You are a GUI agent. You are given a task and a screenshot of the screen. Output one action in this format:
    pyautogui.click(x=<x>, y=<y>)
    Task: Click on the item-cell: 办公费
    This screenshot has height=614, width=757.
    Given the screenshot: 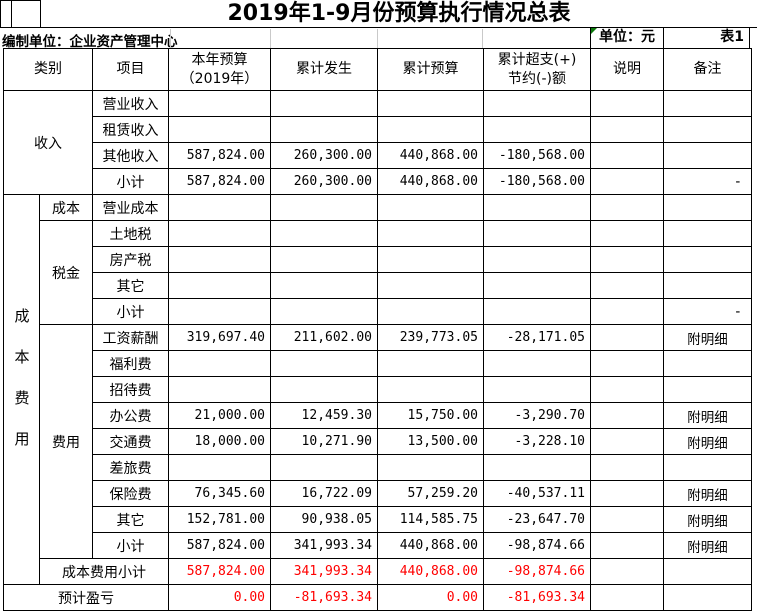 What is the action you would take?
    pyautogui.click(x=130, y=415)
    